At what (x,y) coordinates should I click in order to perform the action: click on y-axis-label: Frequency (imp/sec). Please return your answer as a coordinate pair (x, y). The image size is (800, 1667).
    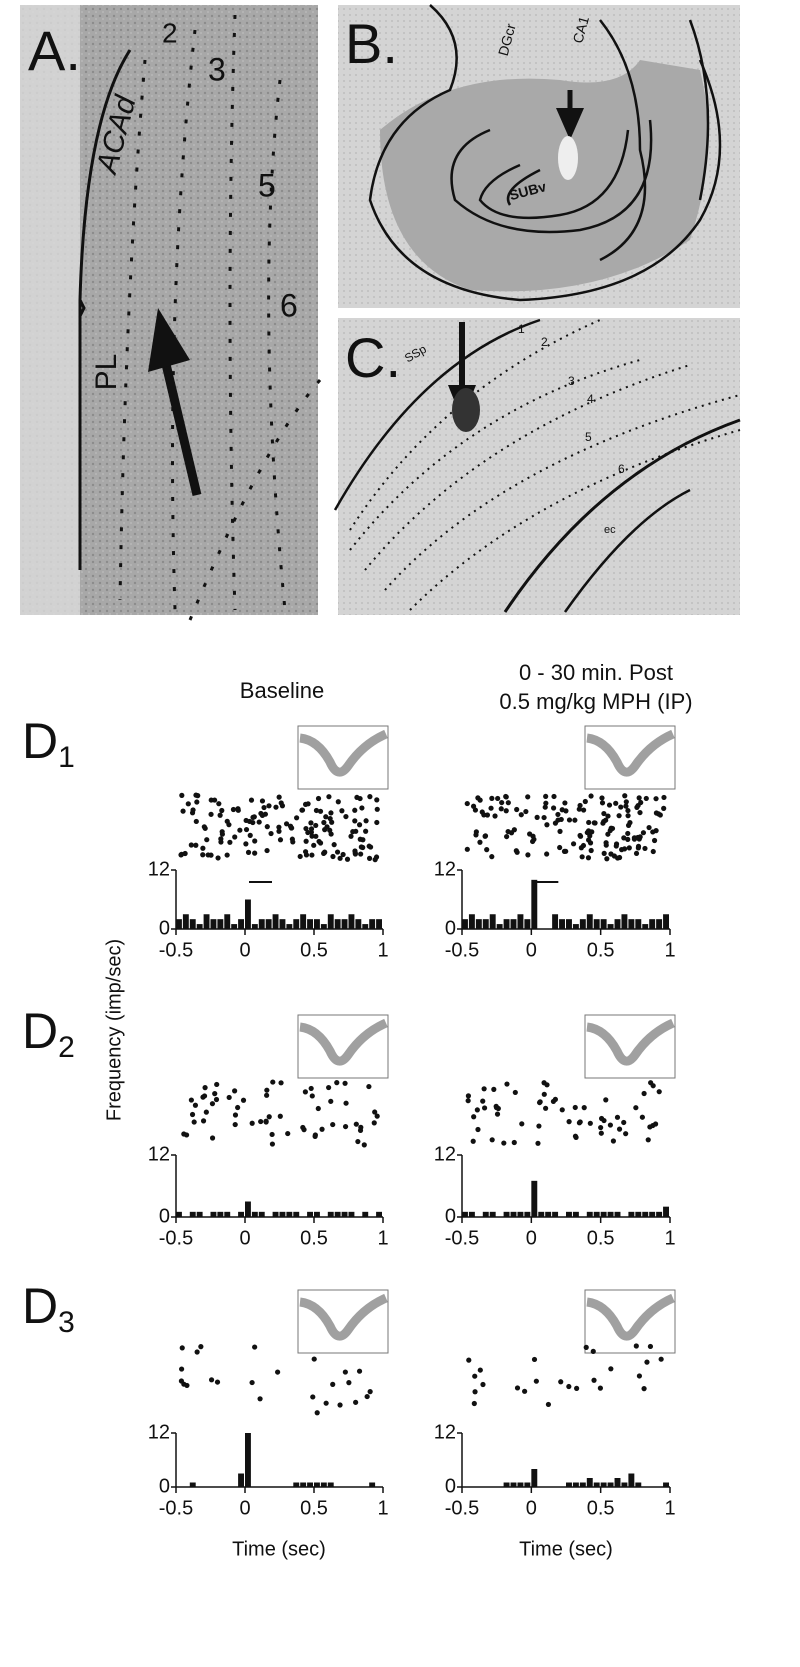
    Looking at the image, I should click on (114, 1030).